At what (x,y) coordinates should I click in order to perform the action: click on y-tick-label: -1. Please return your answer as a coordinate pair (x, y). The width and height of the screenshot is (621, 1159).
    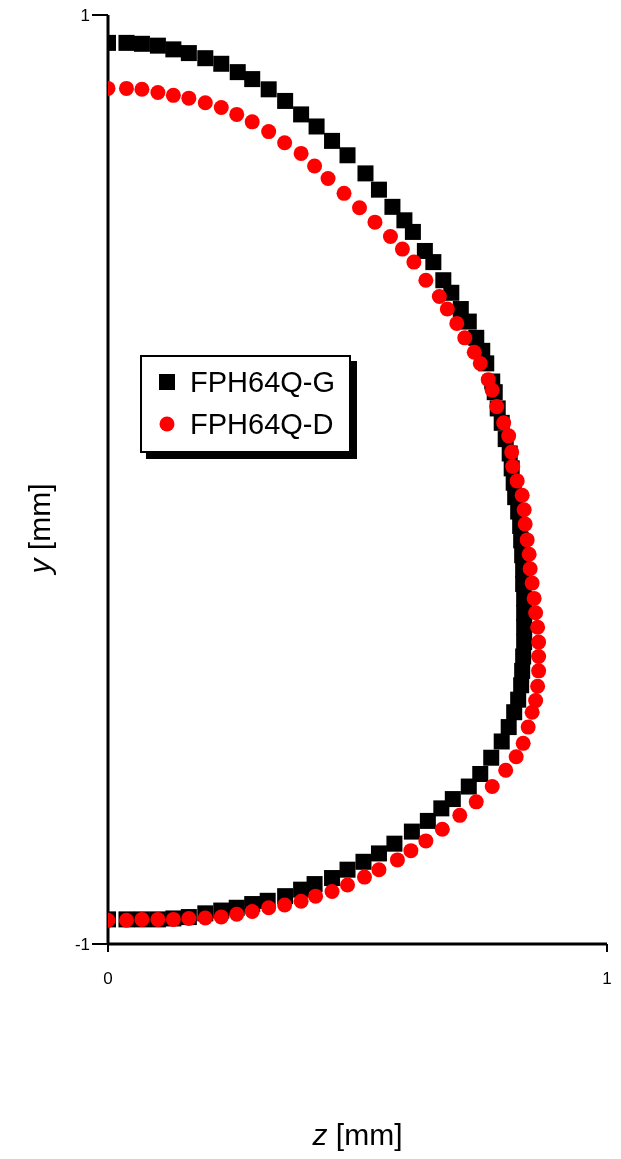
    Looking at the image, I should click on (82, 945).